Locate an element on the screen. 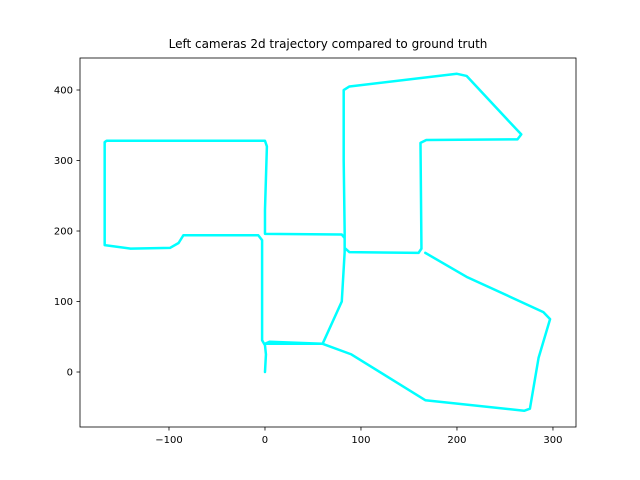 The image size is (640, 480). x-tick-label: 200 is located at coordinates (456, 440).